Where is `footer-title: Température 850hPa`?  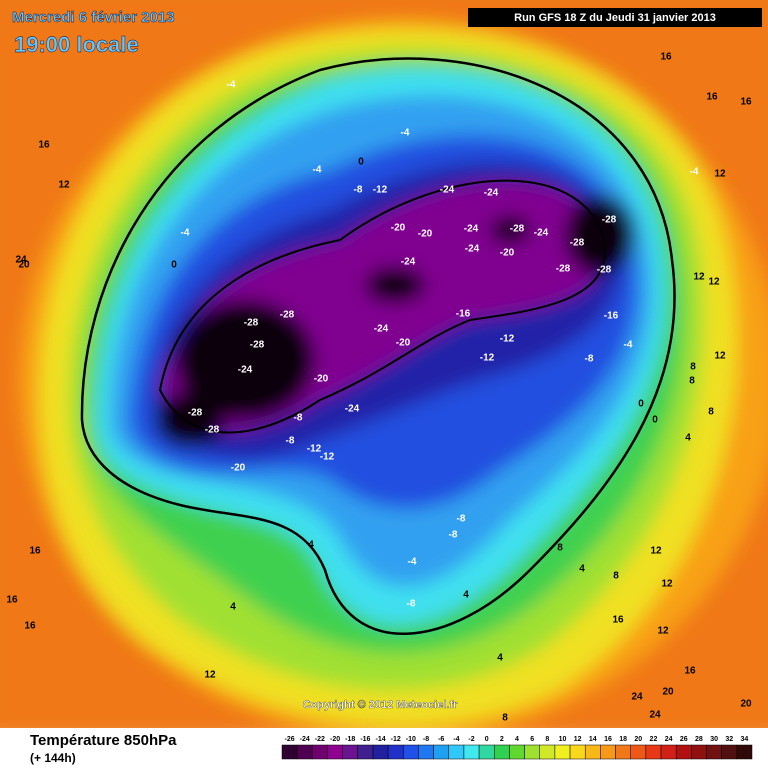
footer-title: Température 850hPa is located at coordinates (103, 740).